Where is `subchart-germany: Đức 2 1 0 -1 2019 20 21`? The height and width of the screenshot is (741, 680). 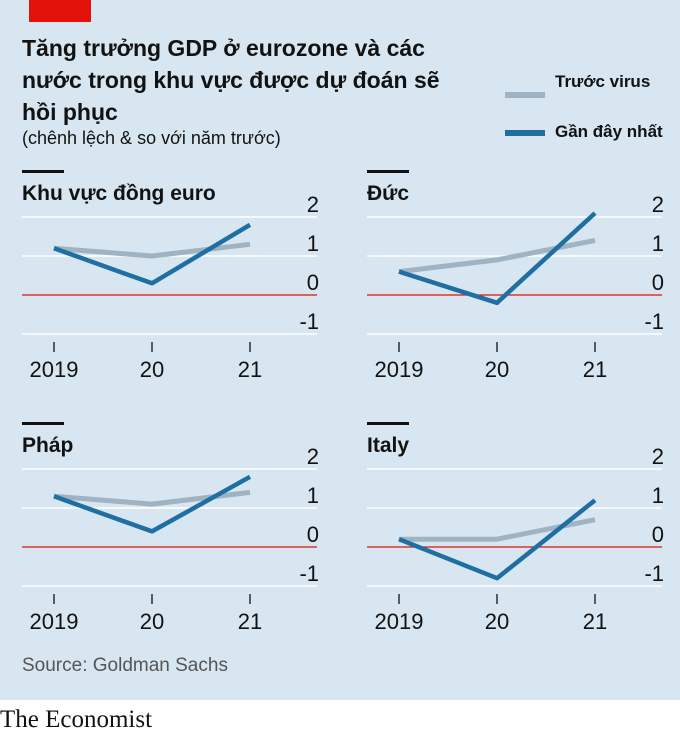 subchart-germany: Đức 2 1 0 -1 2019 20 21 is located at coordinates (523, 286).